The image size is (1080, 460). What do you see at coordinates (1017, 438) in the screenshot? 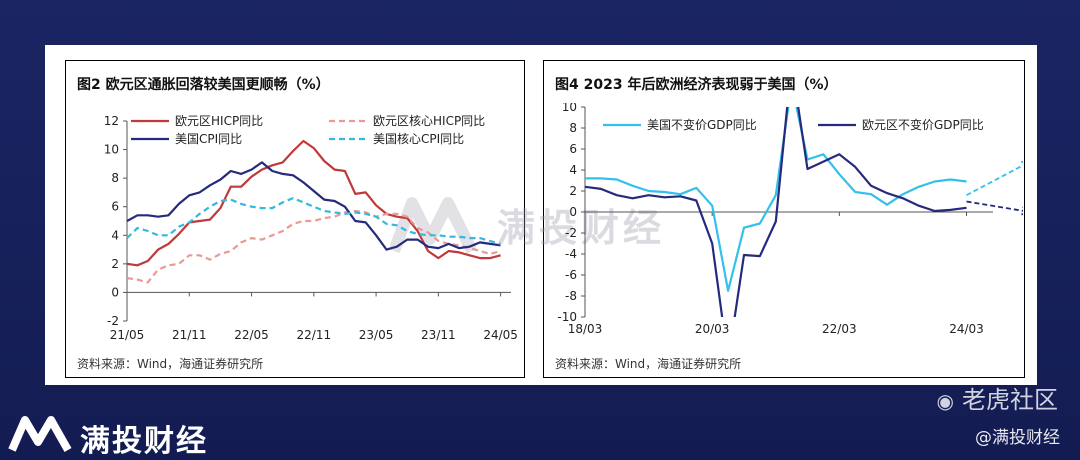
I see `brand-handle: @满投财经` at bounding box center [1017, 438].